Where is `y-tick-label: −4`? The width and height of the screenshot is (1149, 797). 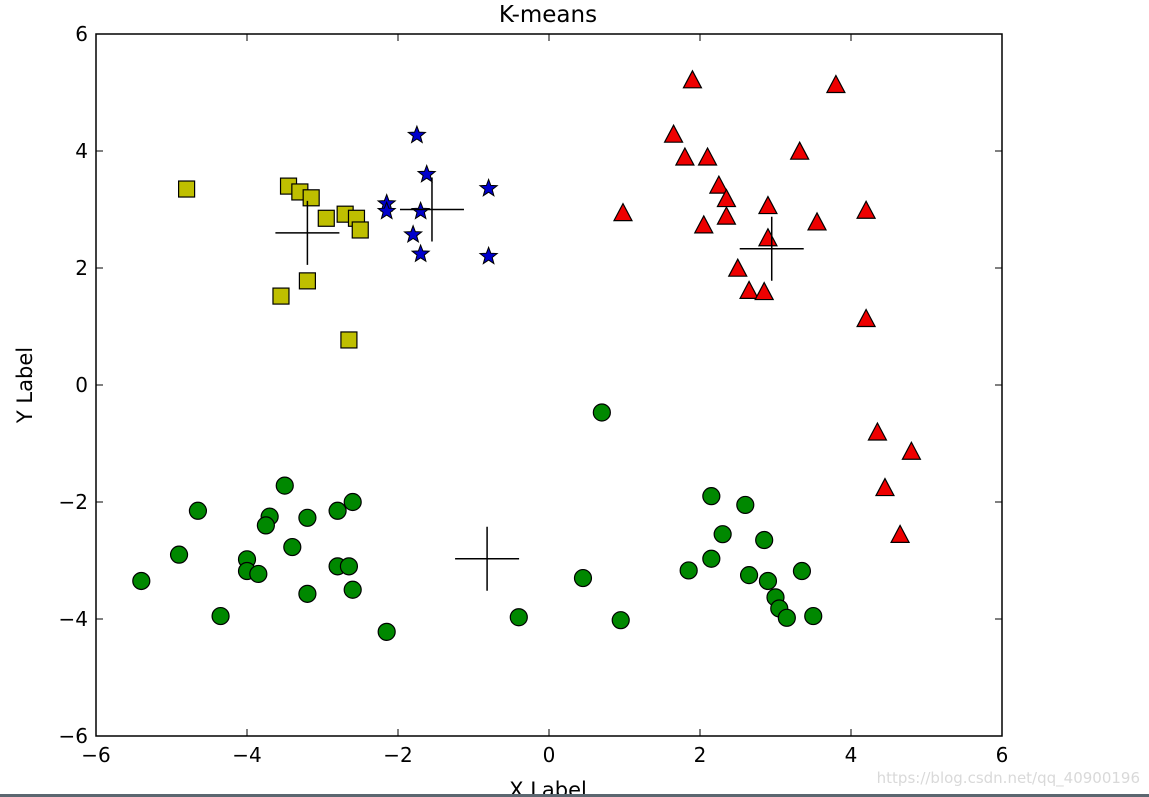 y-tick-label: −4 is located at coordinates (73, 619).